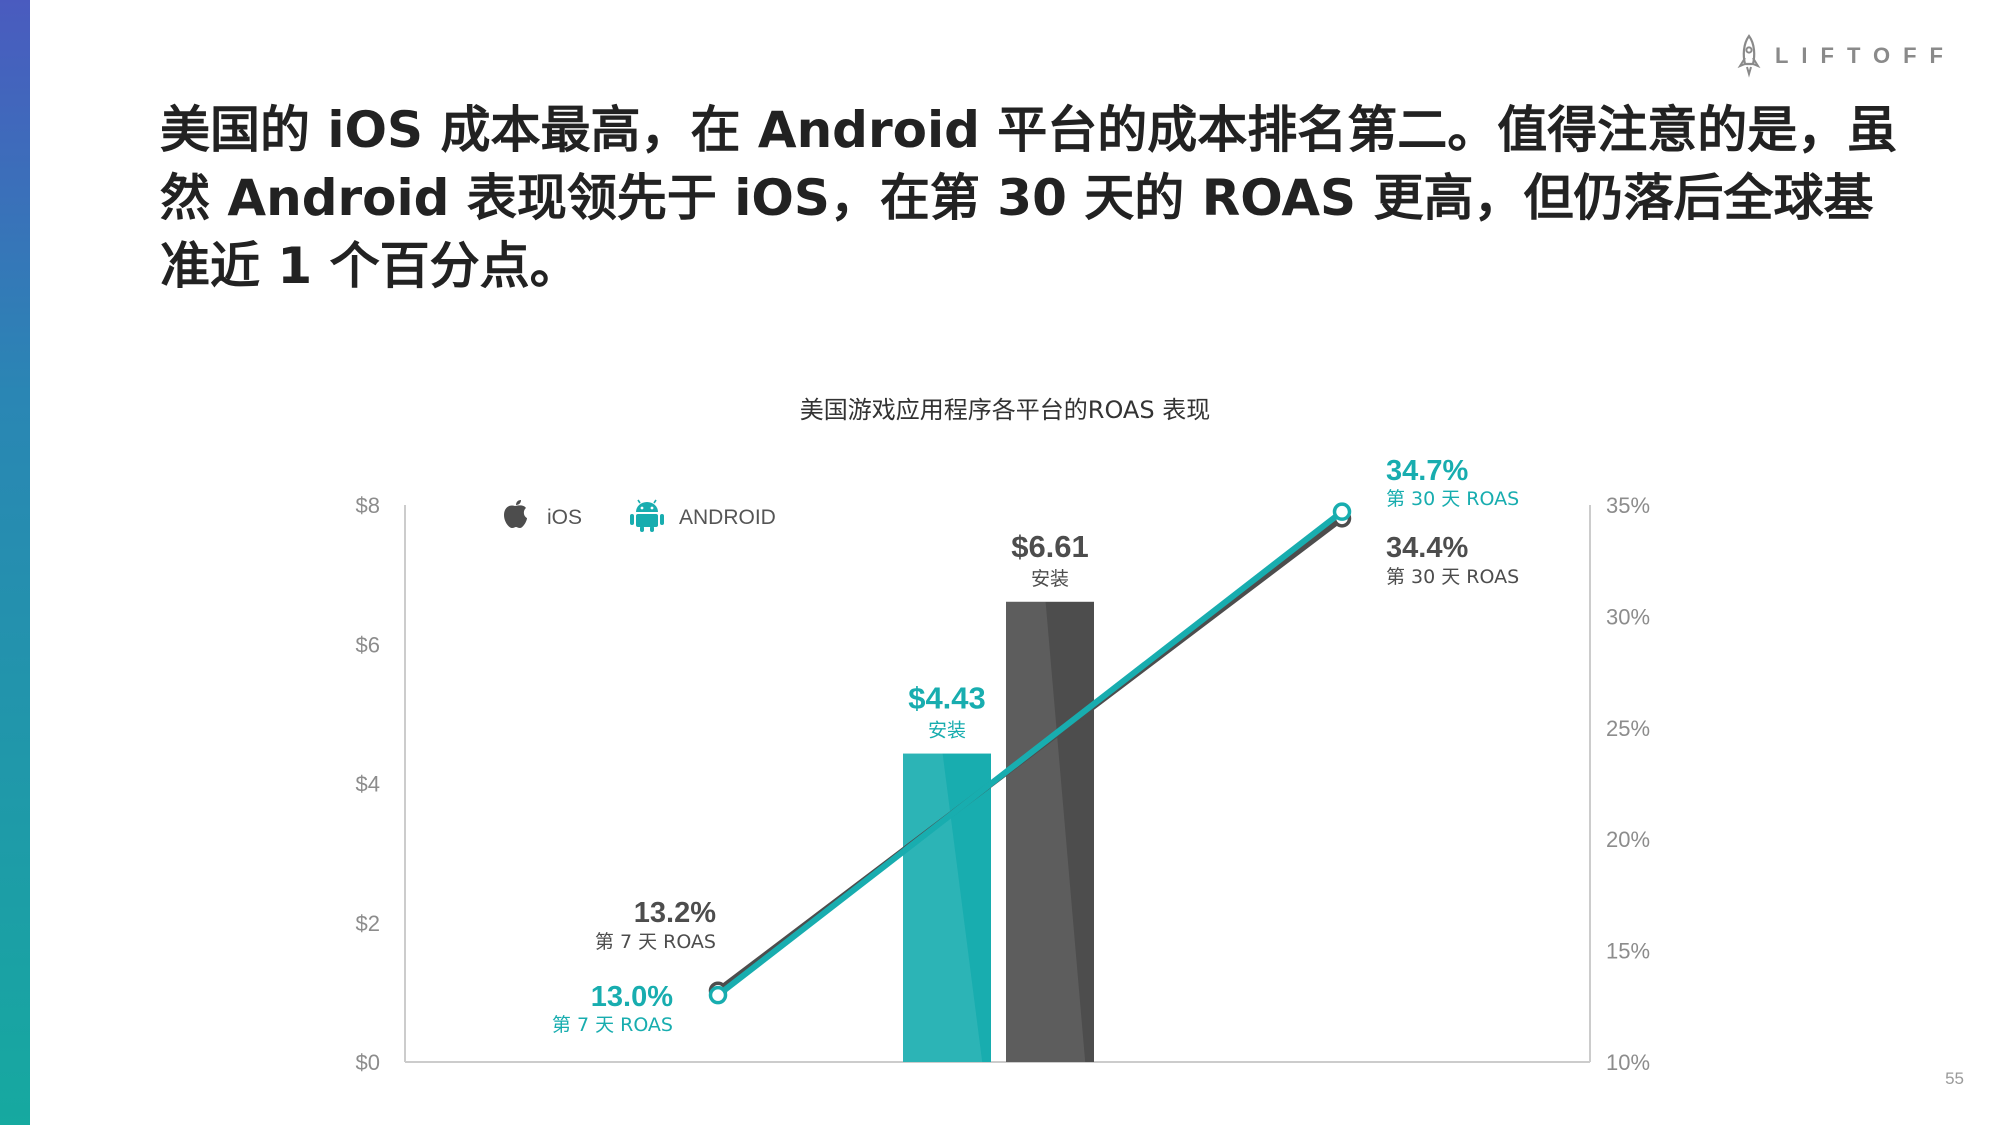 This screenshot has width=2000, height=1125. What do you see at coordinates (1628, 1062) in the screenshot?
I see `right-tick-label: 10%` at bounding box center [1628, 1062].